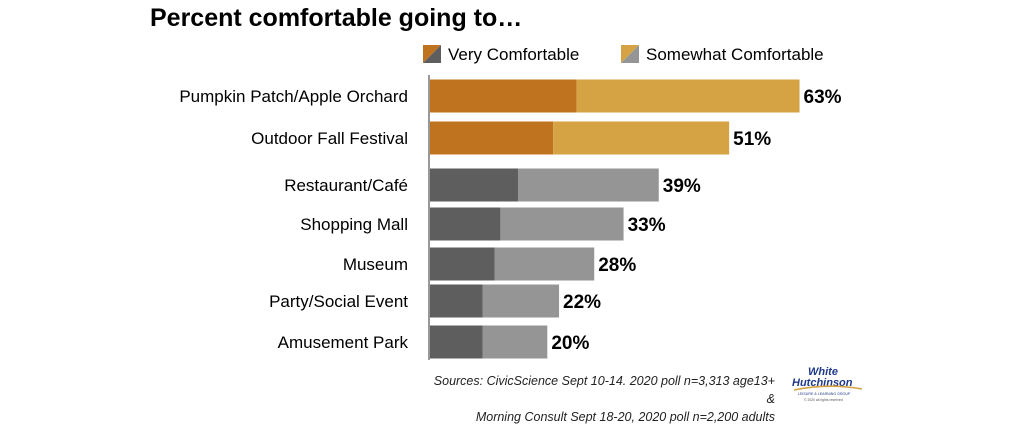 This screenshot has height=426, width=1024. I want to click on category-label-party-social-event: Party/Social Event, so click(338, 301).